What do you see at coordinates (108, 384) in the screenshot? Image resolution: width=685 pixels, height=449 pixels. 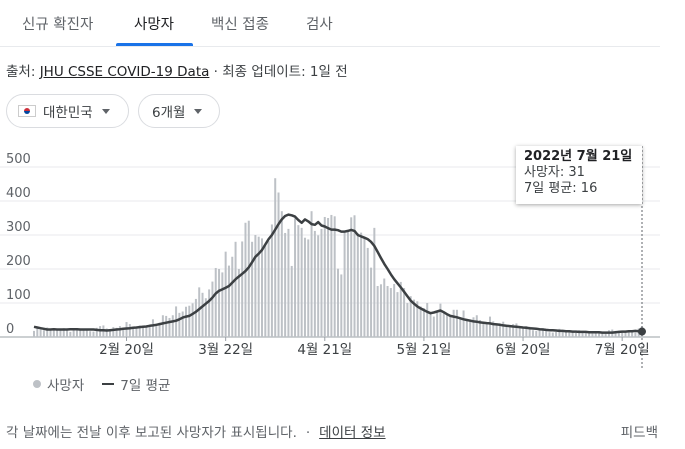 I see `line-legend-dash-icon` at bounding box center [108, 384].